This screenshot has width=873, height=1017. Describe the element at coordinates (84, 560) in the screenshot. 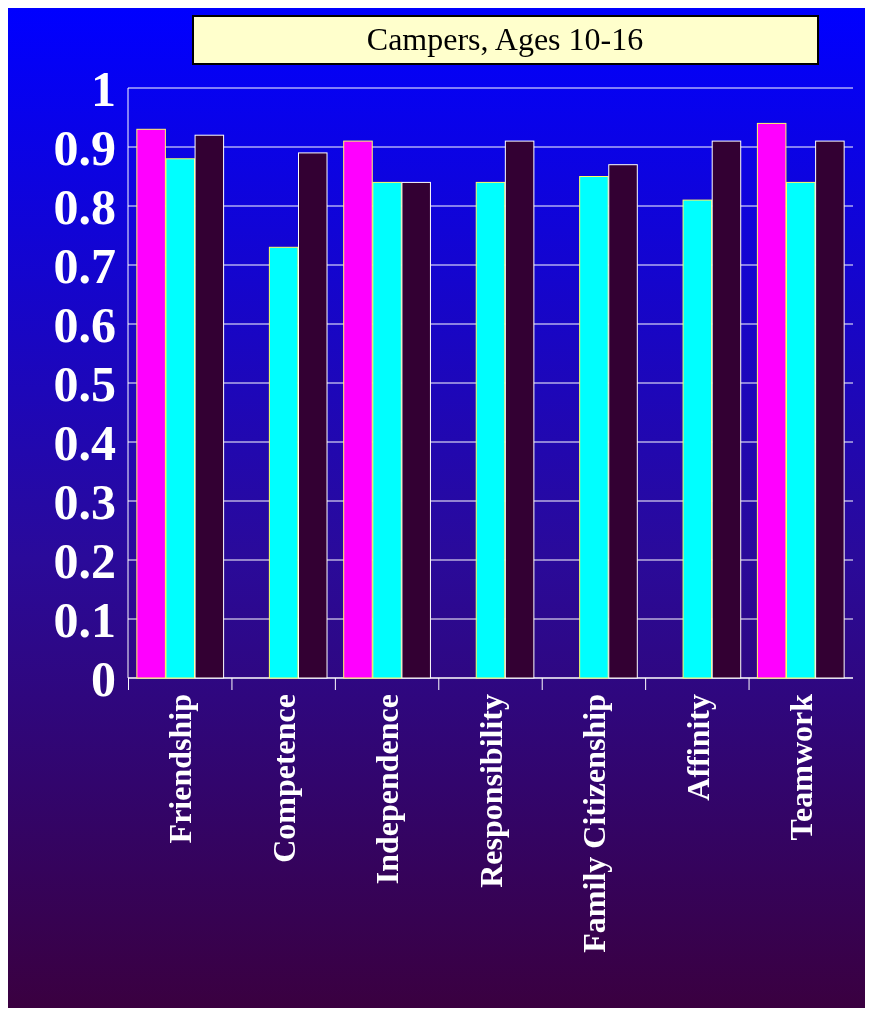

I see `y-tick-label: 0.2` at that location.